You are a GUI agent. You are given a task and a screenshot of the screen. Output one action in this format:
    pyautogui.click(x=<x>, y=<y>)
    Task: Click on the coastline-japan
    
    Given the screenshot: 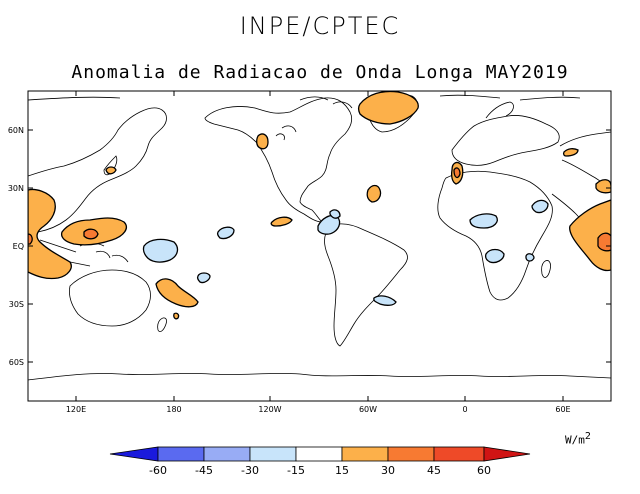 What is the action you would take?
    pyautogui.click(x=110, y=165)
    